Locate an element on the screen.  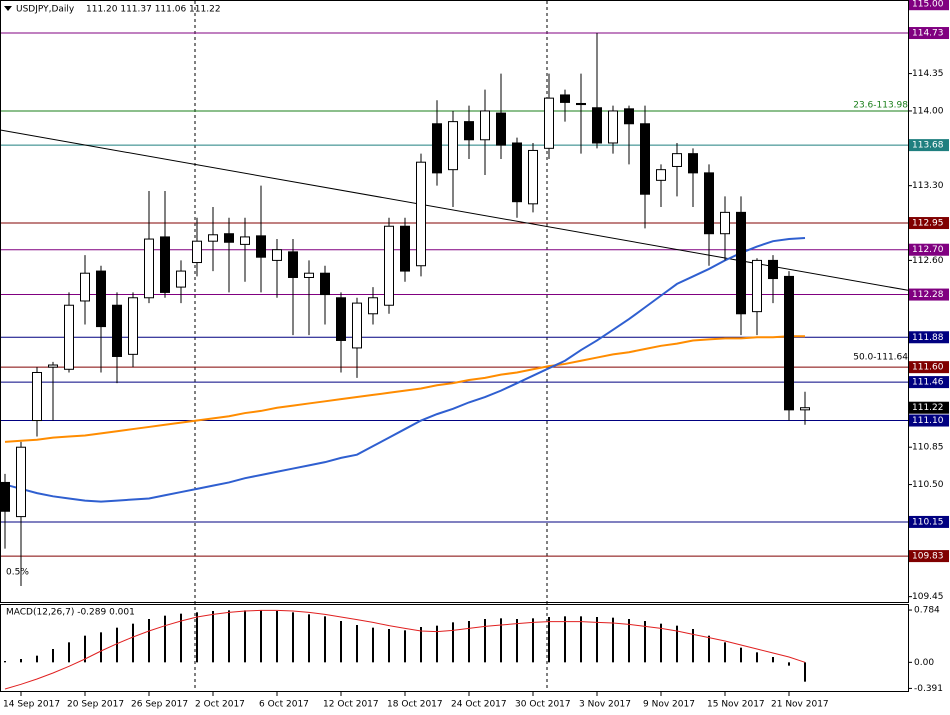
level-label: 111.60 is located at coordinates (928, 368).